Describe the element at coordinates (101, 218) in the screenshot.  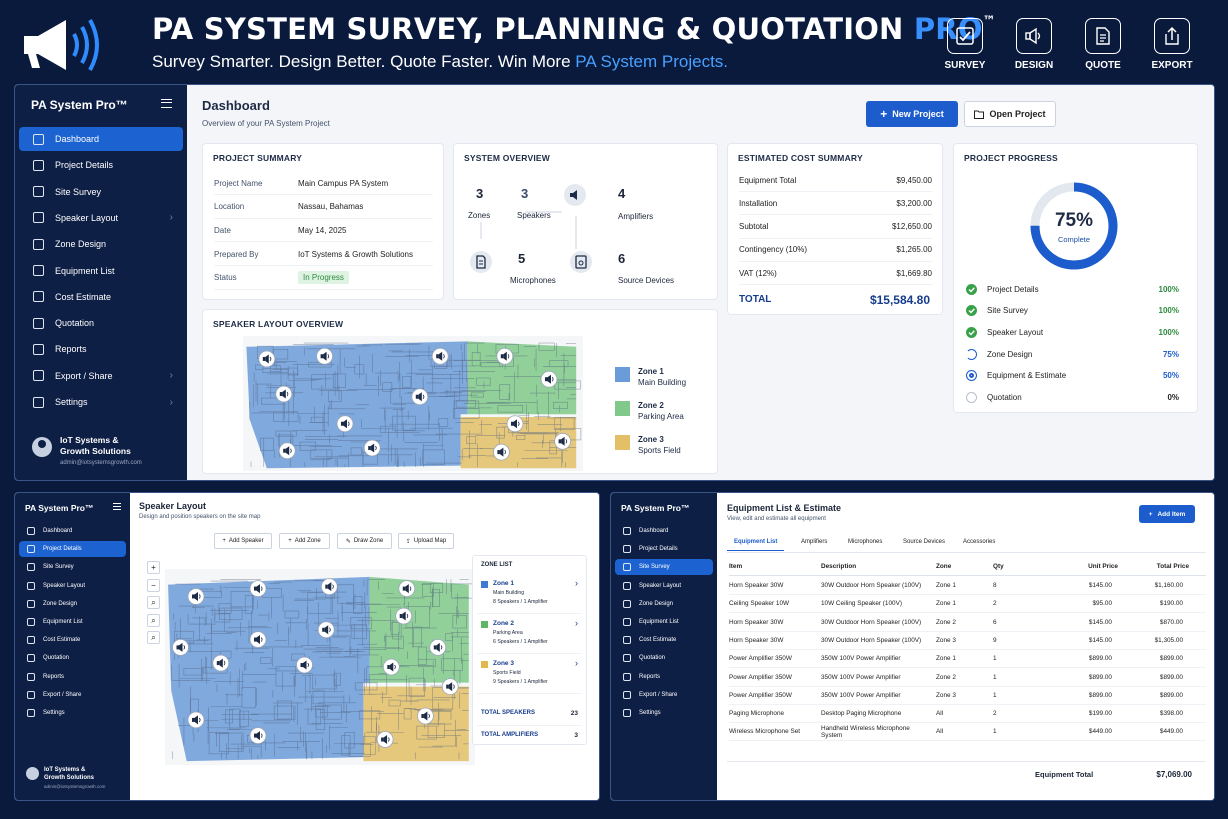
I see `nav-item-speaker-layout: Speaker Layout ›` at that location.